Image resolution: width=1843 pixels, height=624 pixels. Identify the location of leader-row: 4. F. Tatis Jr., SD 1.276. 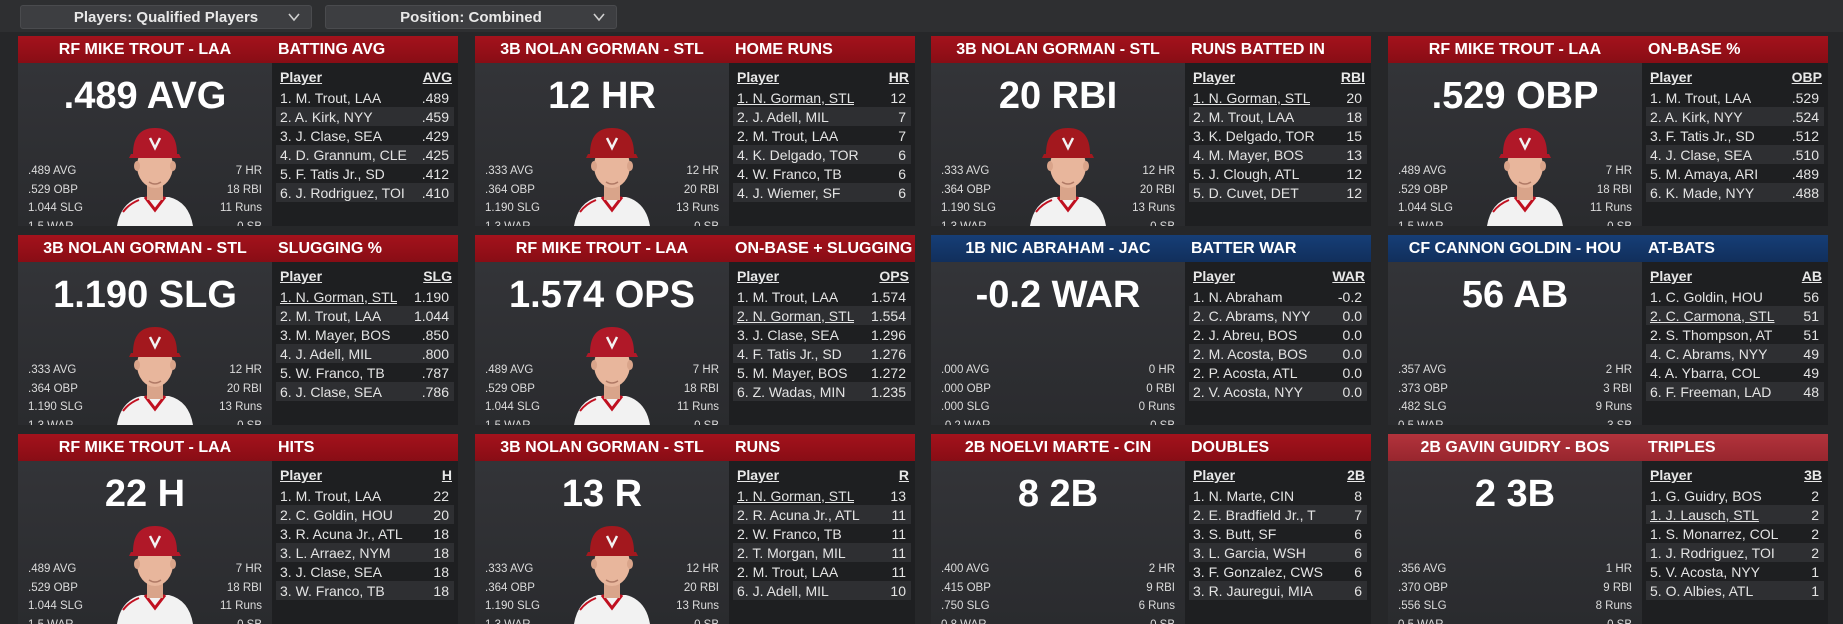
(822, 353).